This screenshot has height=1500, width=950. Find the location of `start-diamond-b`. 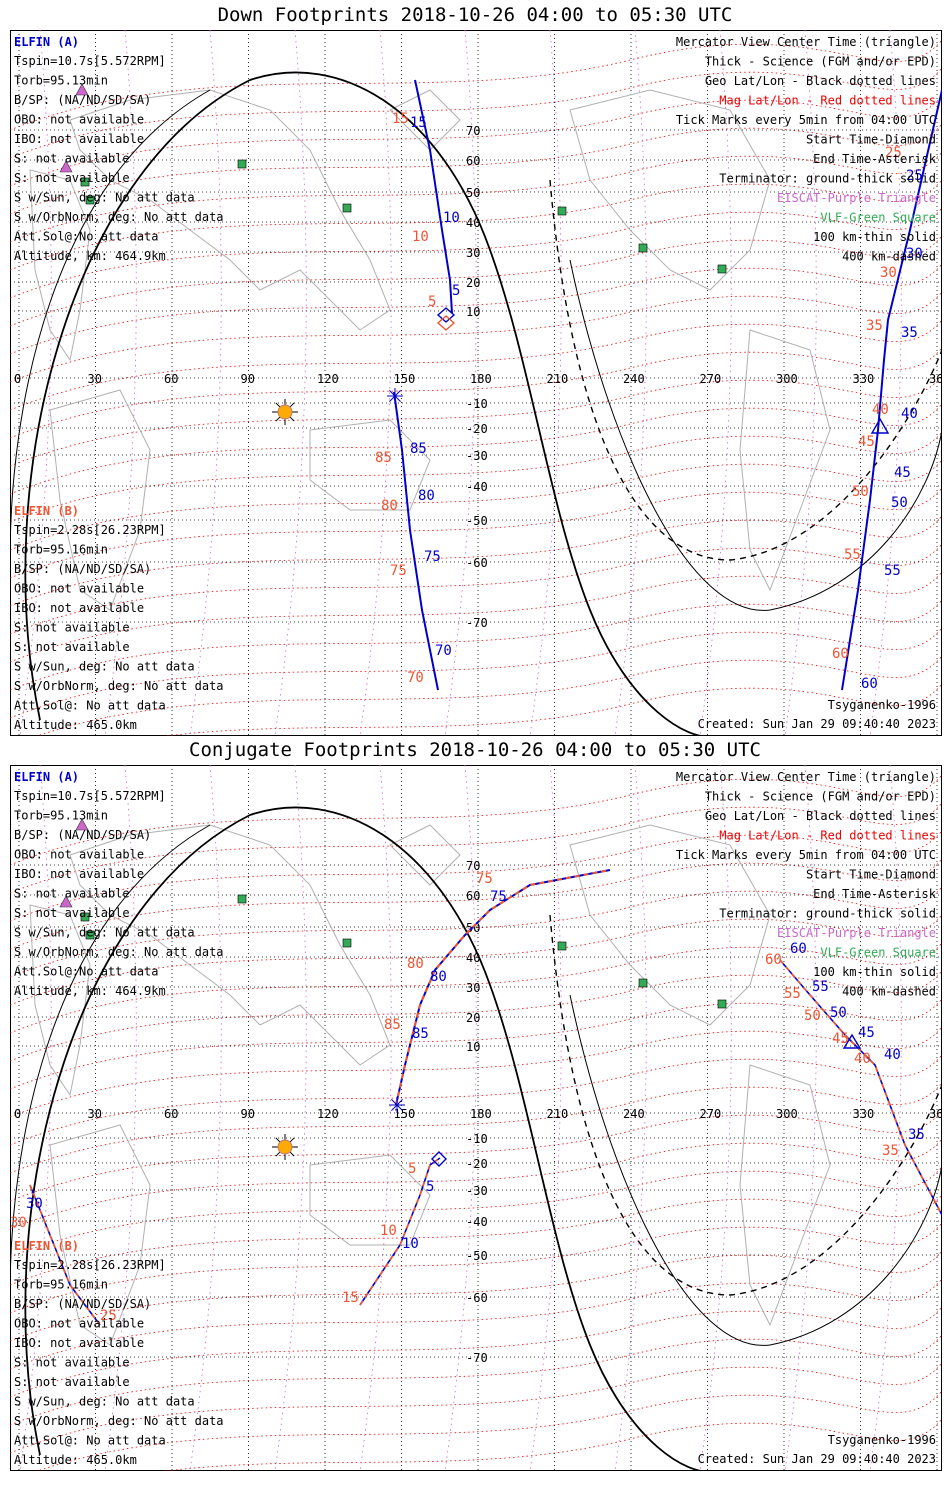

start-diamond-b is located at coordinates (446, 323).